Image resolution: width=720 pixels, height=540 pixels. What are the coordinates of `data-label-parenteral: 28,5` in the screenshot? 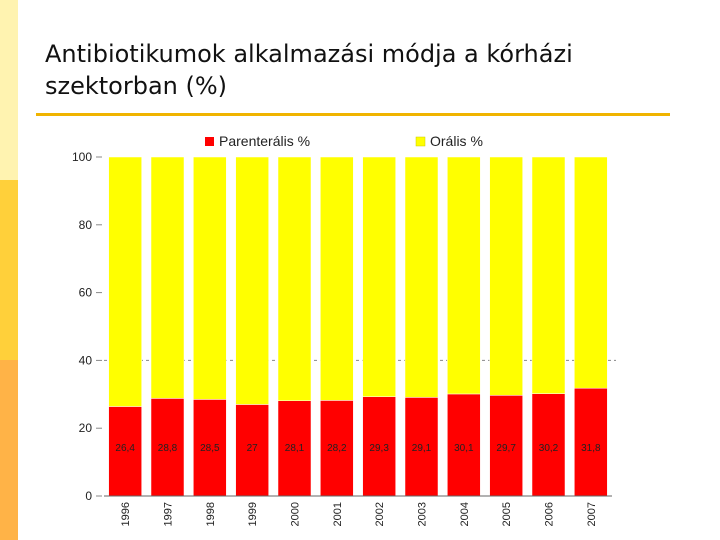 It's located at (210, 448).